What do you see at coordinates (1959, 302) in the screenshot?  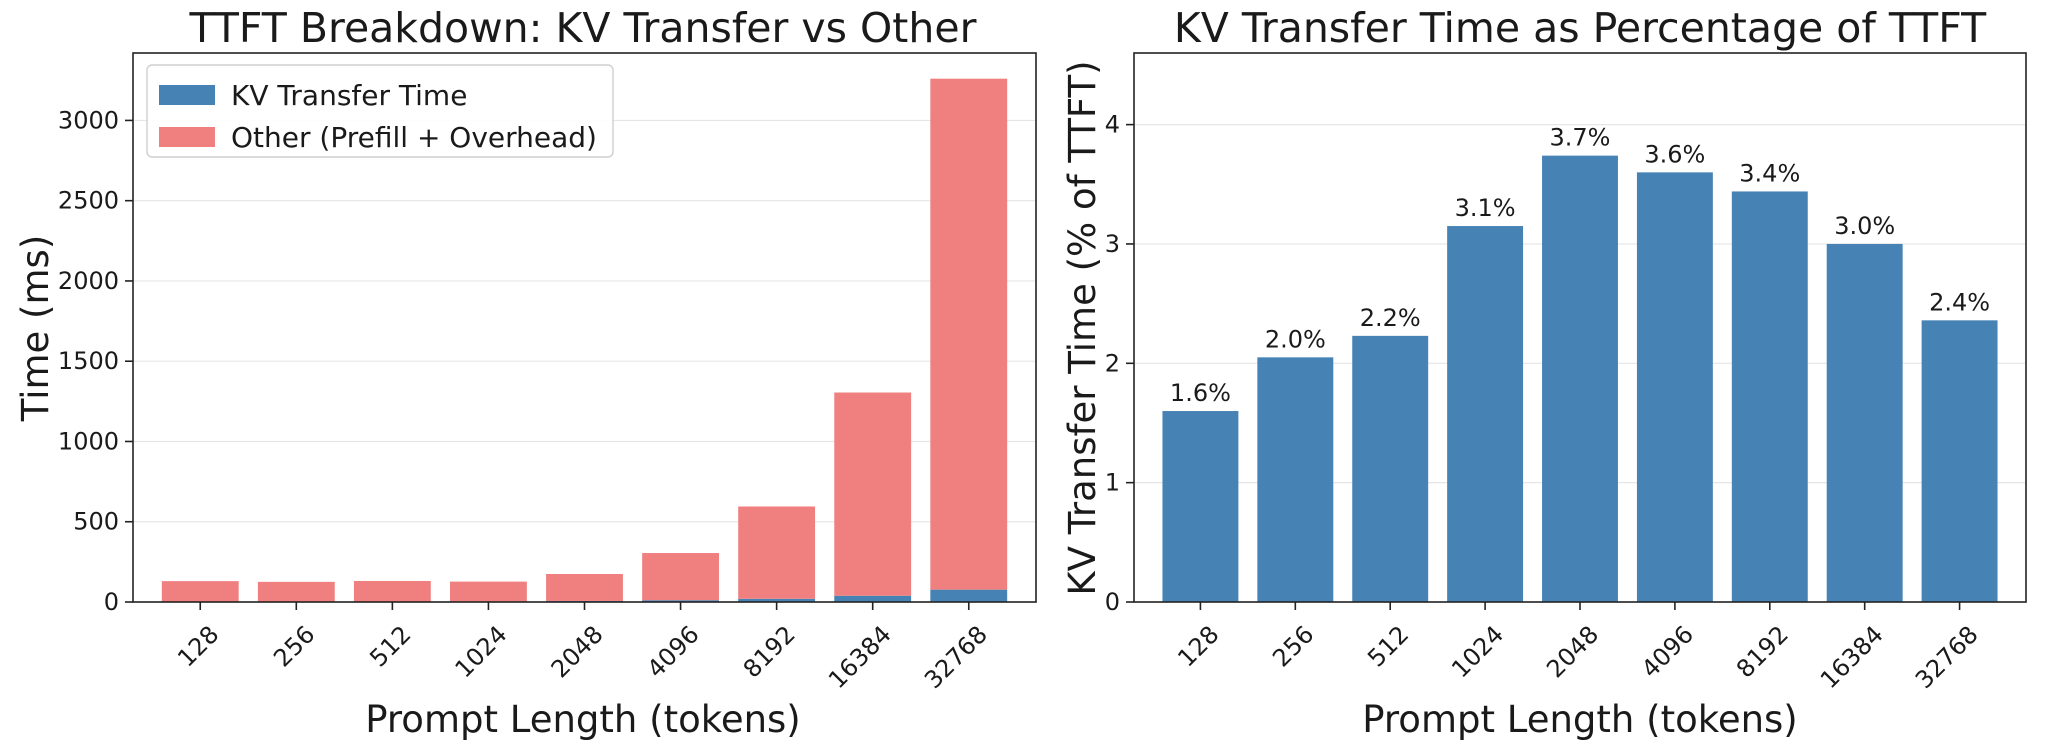 I see `data-label: 2.4%` at bounding box center [1959, 302].